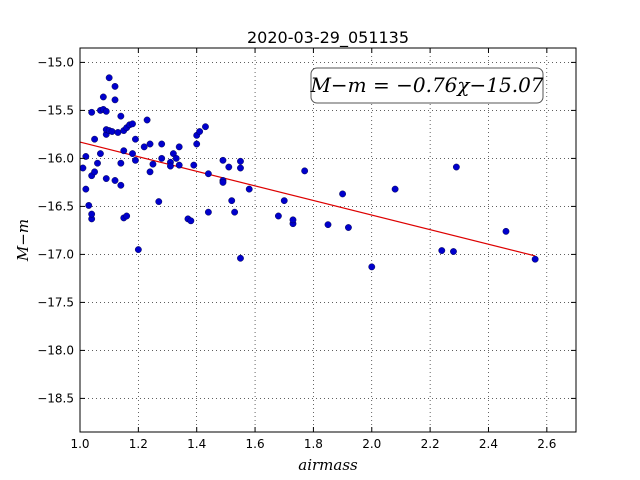 The width and height of the screenshot is (640, 480). What do you see at coordinates (313, 444) in the screenshot?
I see `x-tick-label: 1.8` at bounding box center [313, 444].